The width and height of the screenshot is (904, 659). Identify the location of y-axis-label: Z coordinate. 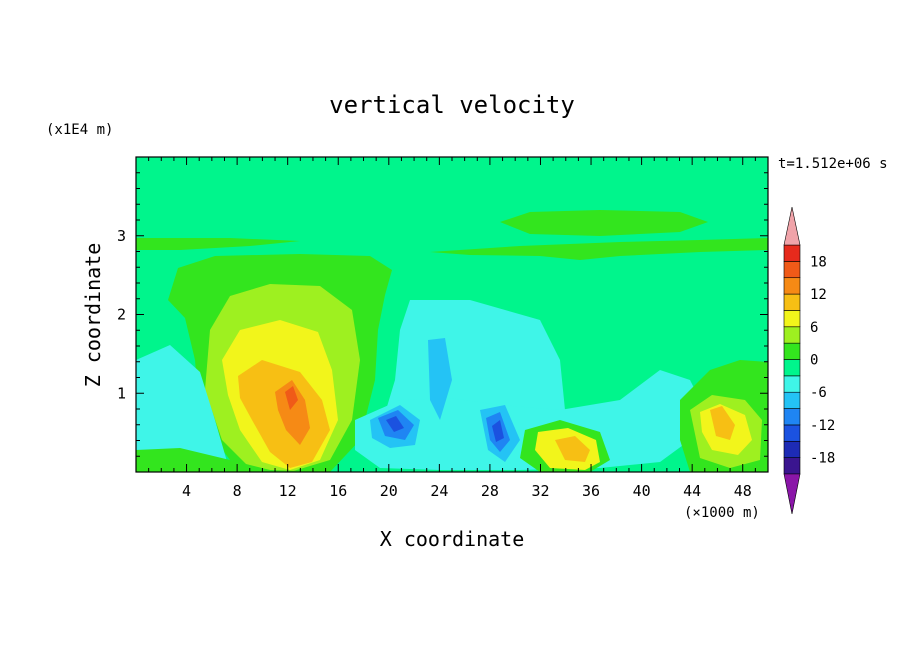
(93, 315).